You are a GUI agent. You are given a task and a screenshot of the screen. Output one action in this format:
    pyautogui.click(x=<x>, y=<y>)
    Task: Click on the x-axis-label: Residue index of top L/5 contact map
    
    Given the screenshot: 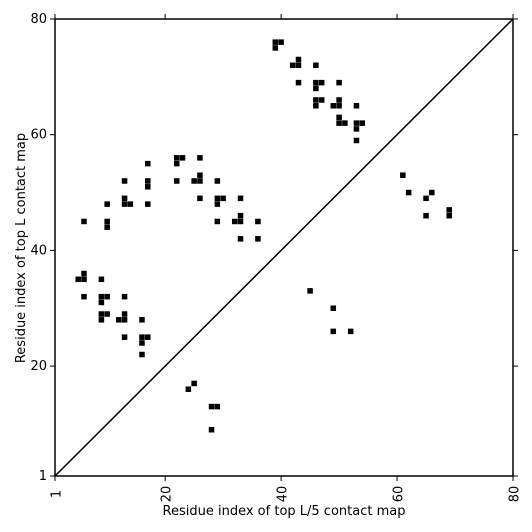 What is the action you would take?
    pyautogui.click(x=284, y=511)
    